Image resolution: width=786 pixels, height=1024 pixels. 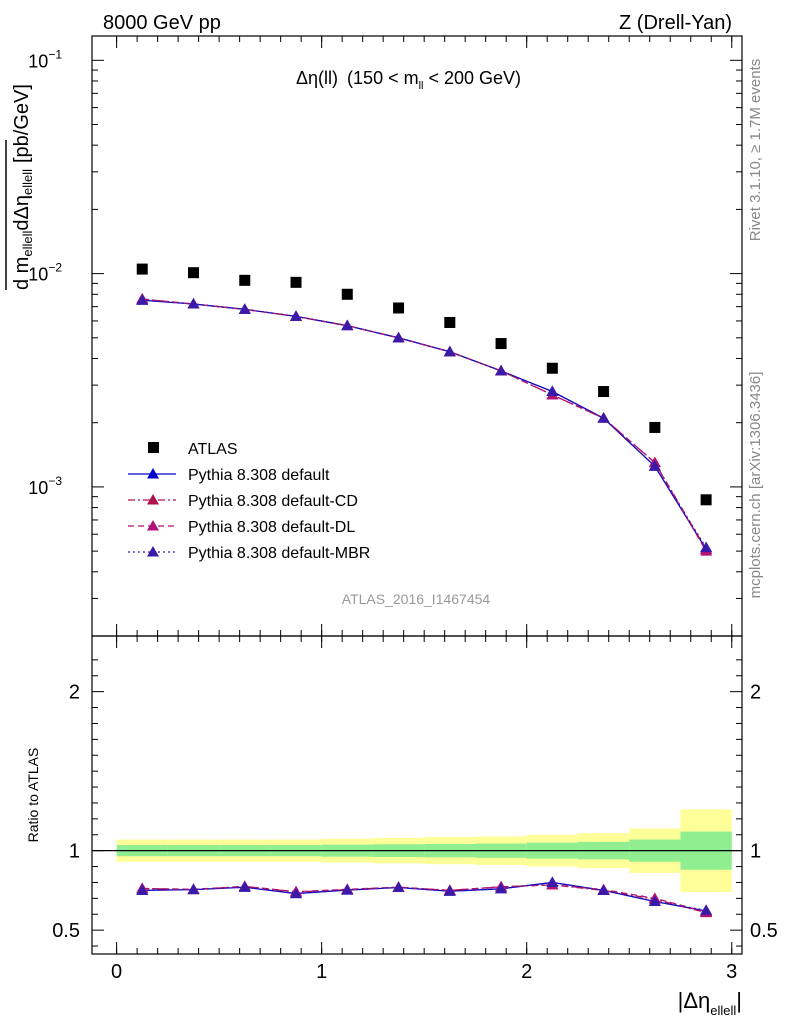 What do you see at coordinates (162, 23) in the screenshot?
I see `header-left: 8000 GeV pp` at bounding box center [162, 23].